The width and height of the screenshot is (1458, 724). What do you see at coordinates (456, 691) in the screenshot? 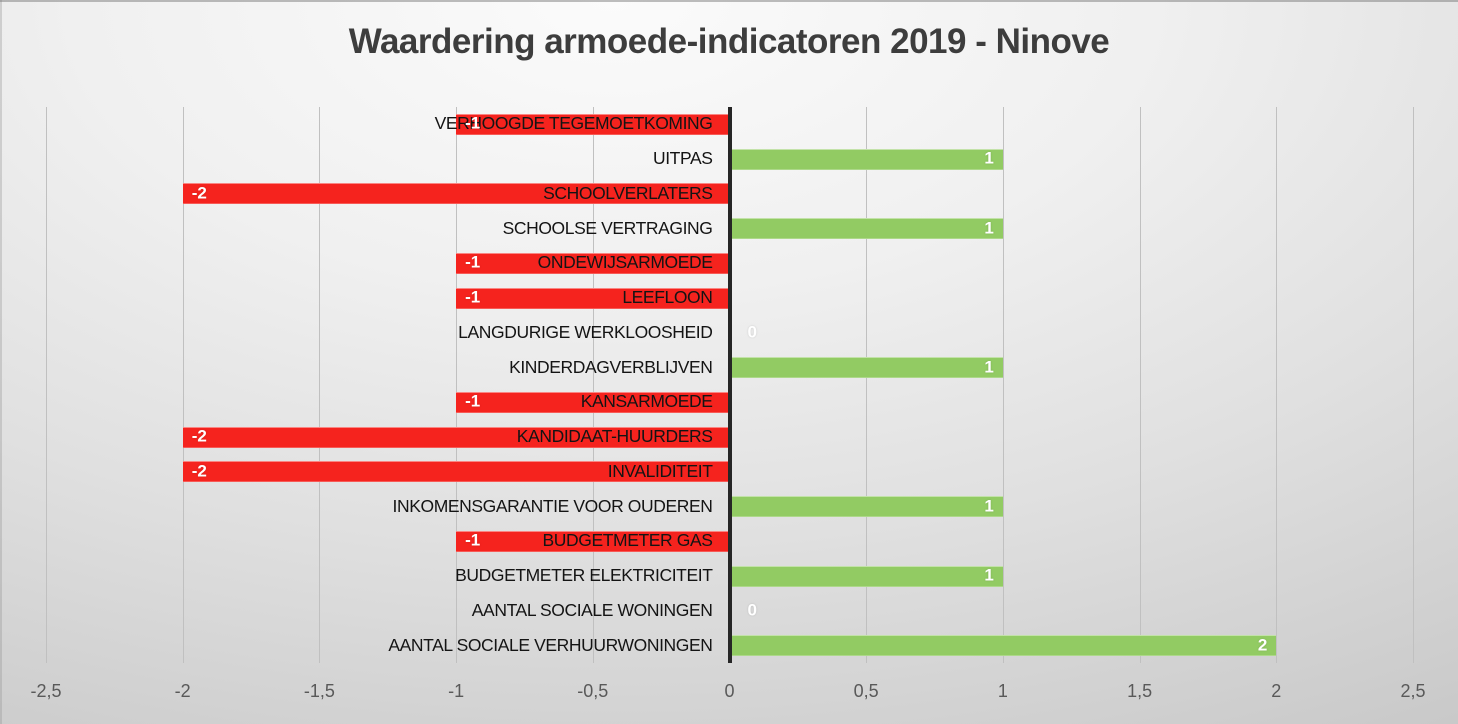
I see `x-tick-label: -1` at bounding box center [456, 691].